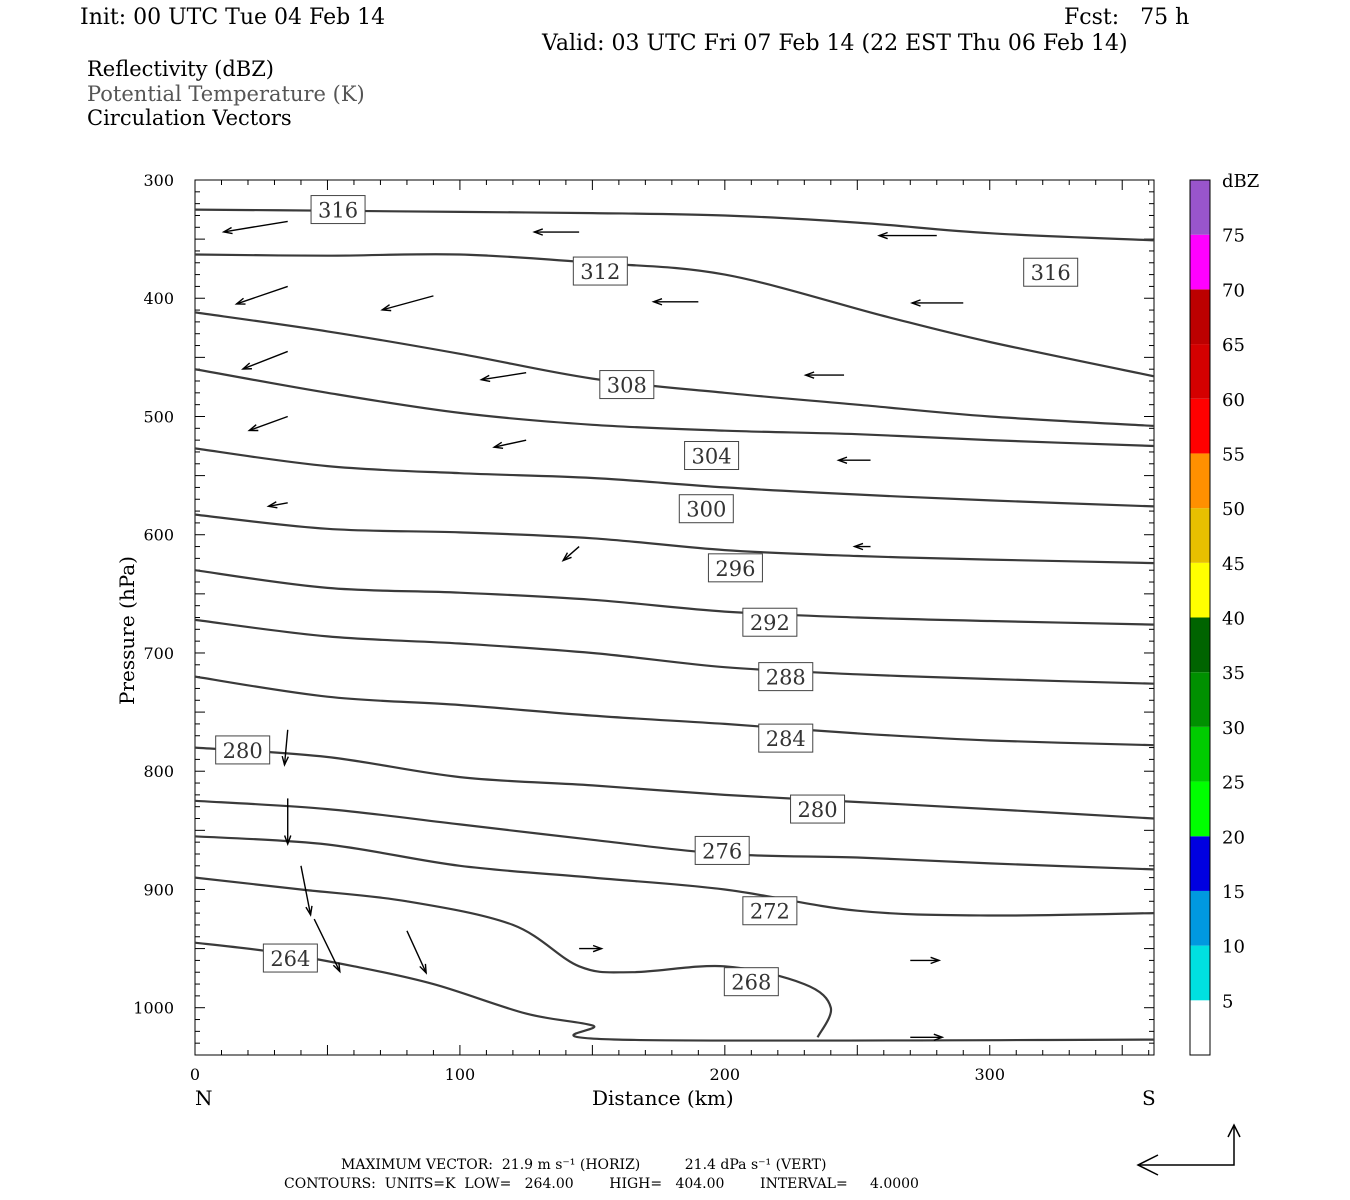 The height and width of the screenshot is (1200, 1350). I want to click on contour-label-text: 272, so click(770, 912).